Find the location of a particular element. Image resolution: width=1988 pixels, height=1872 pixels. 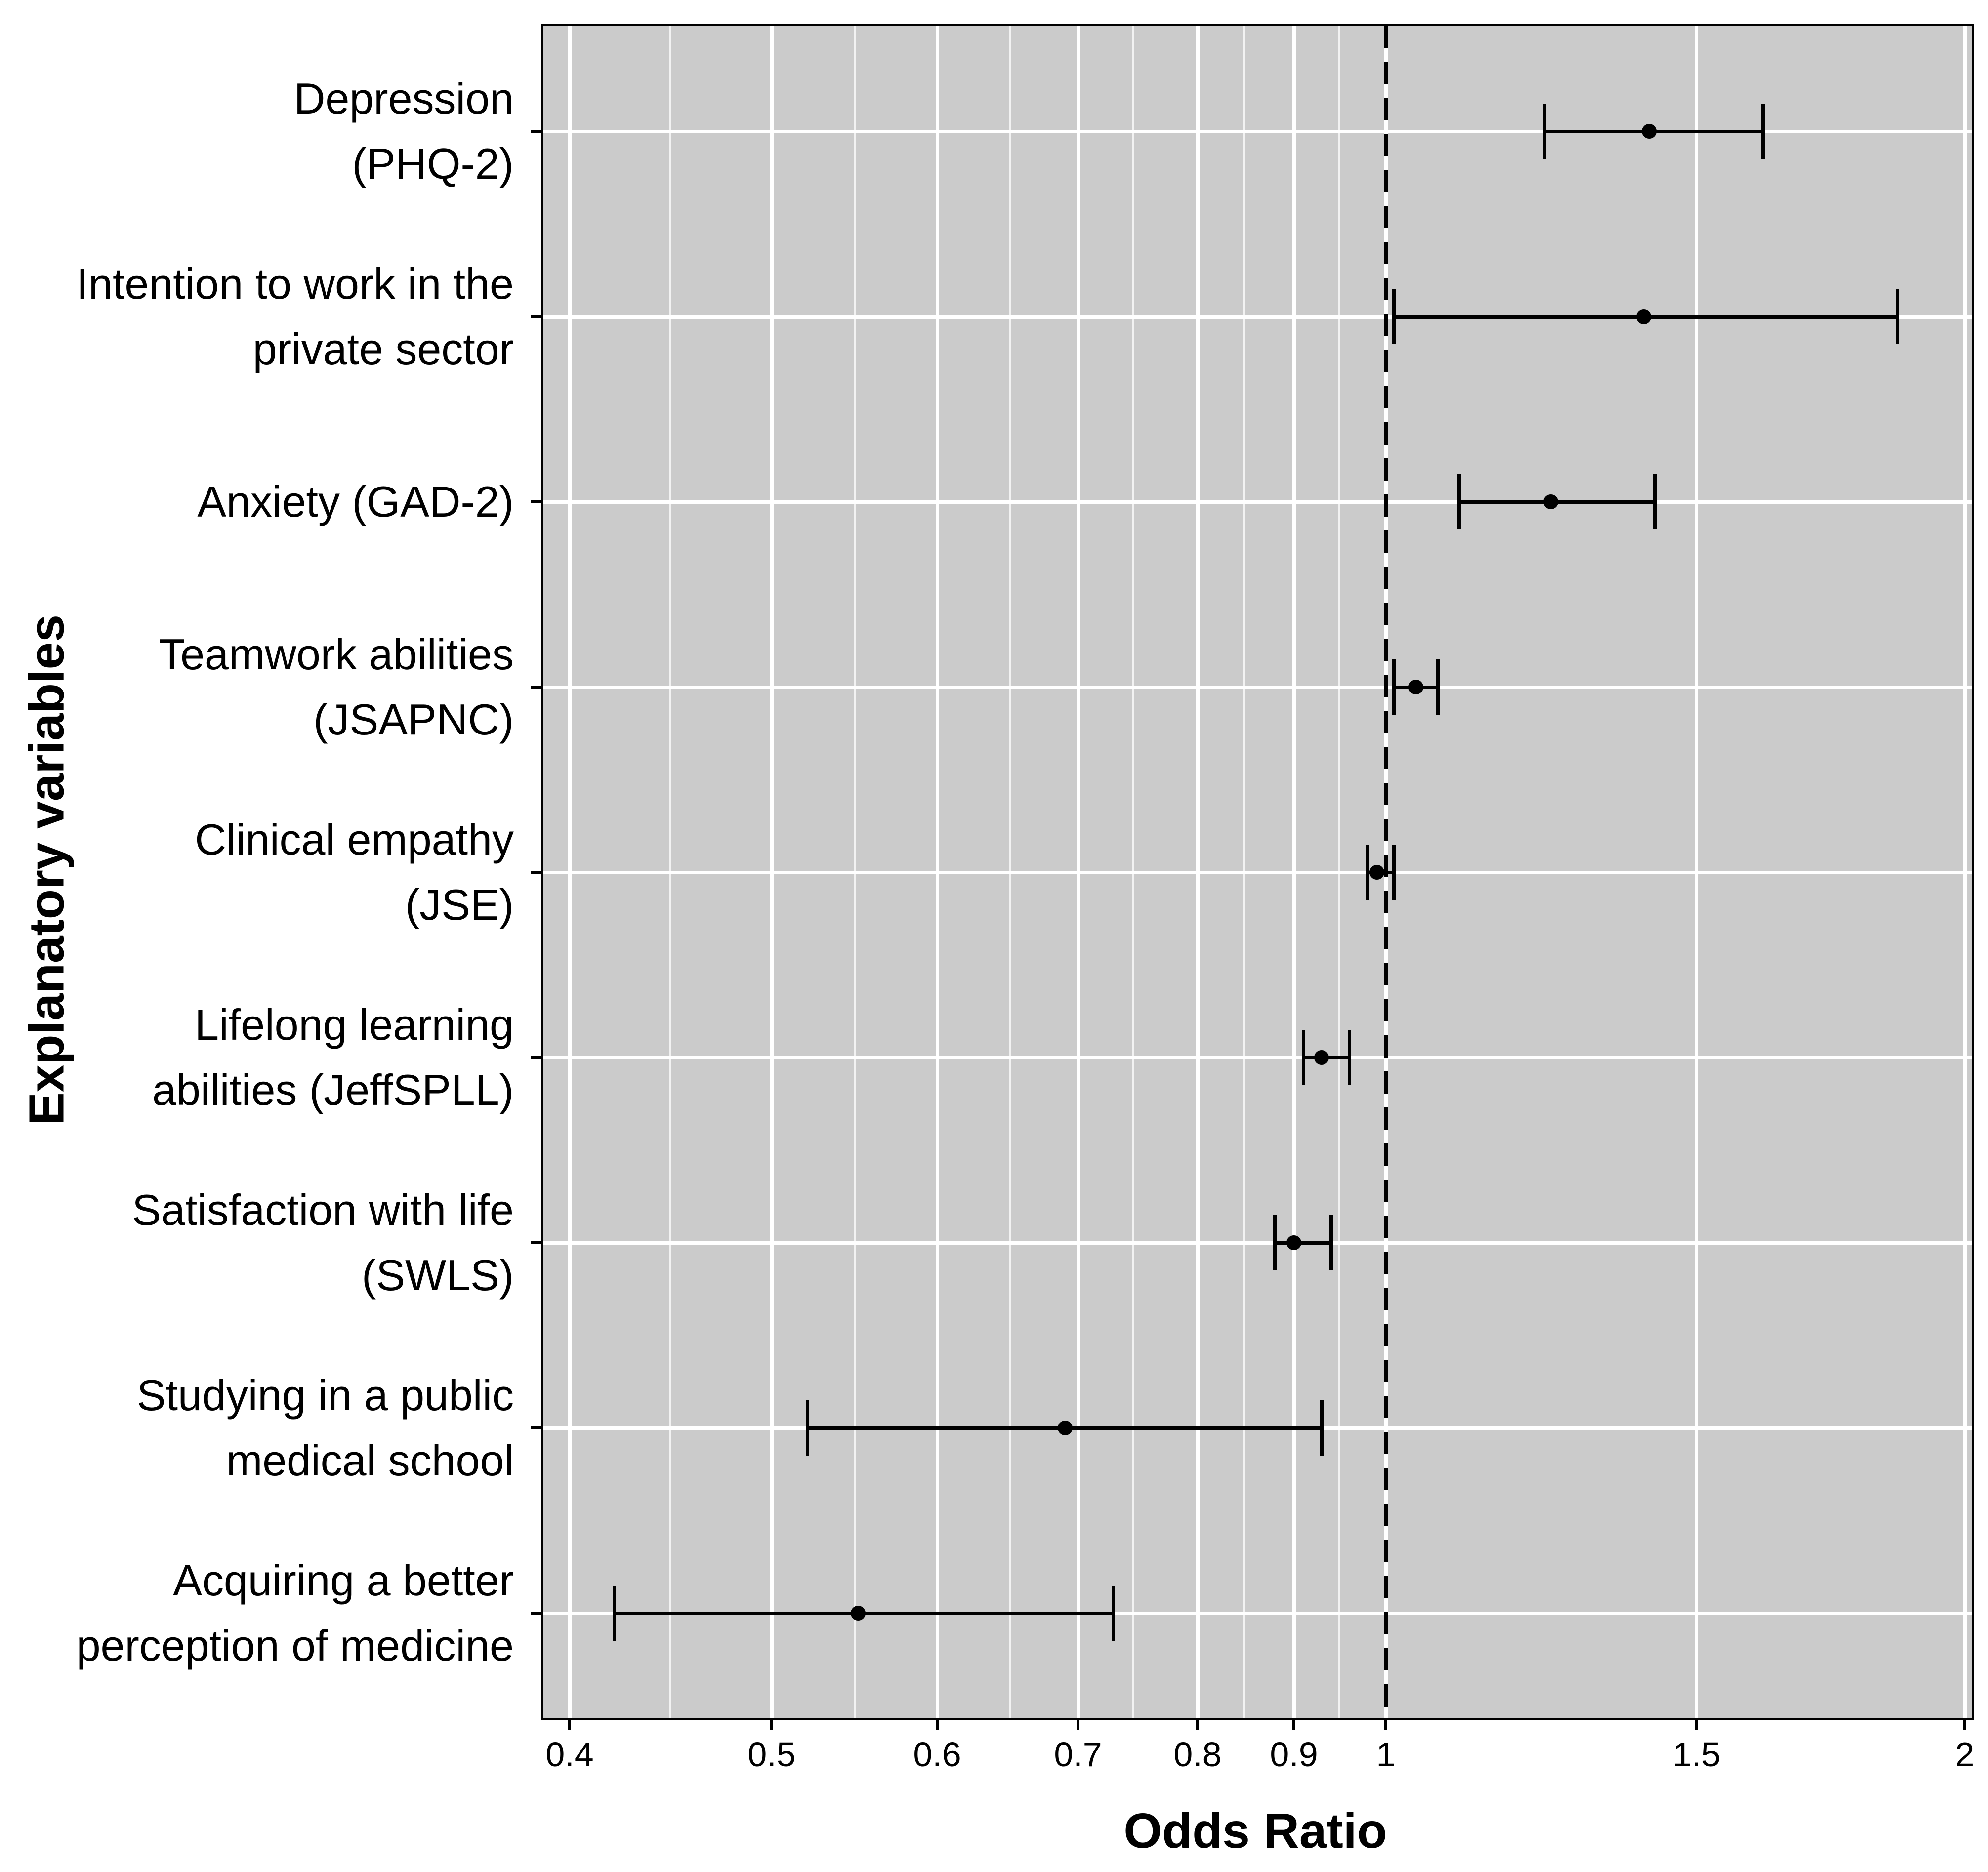

x-tick-label: 0.6 is located at coordinates (937, 1754).